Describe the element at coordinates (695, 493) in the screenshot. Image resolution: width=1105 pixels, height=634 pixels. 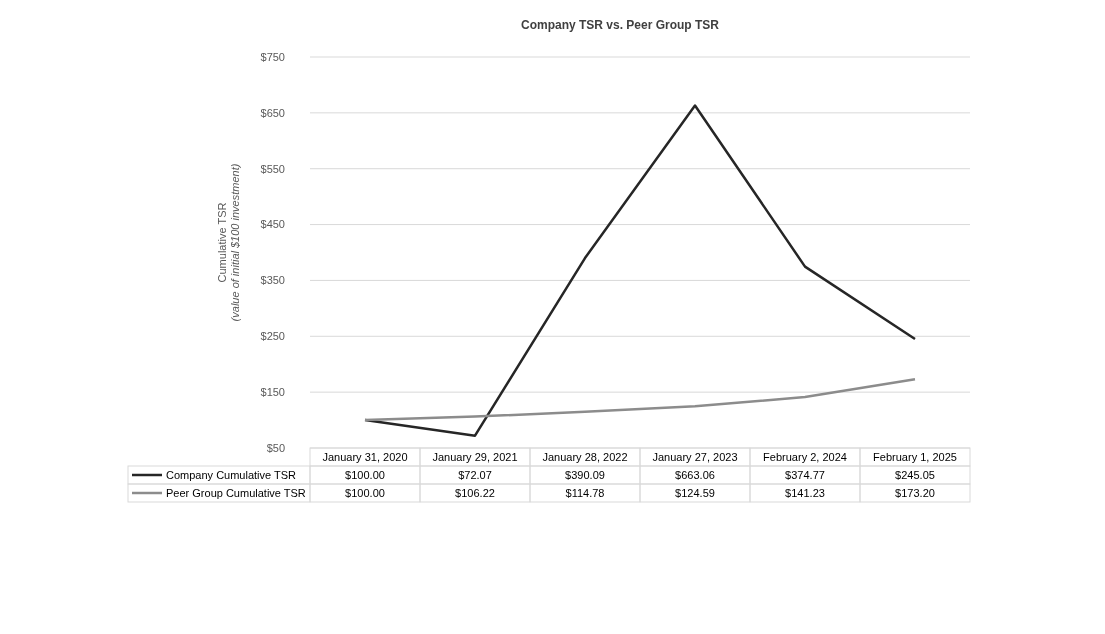
I see `data-label: $124.59` at that location.